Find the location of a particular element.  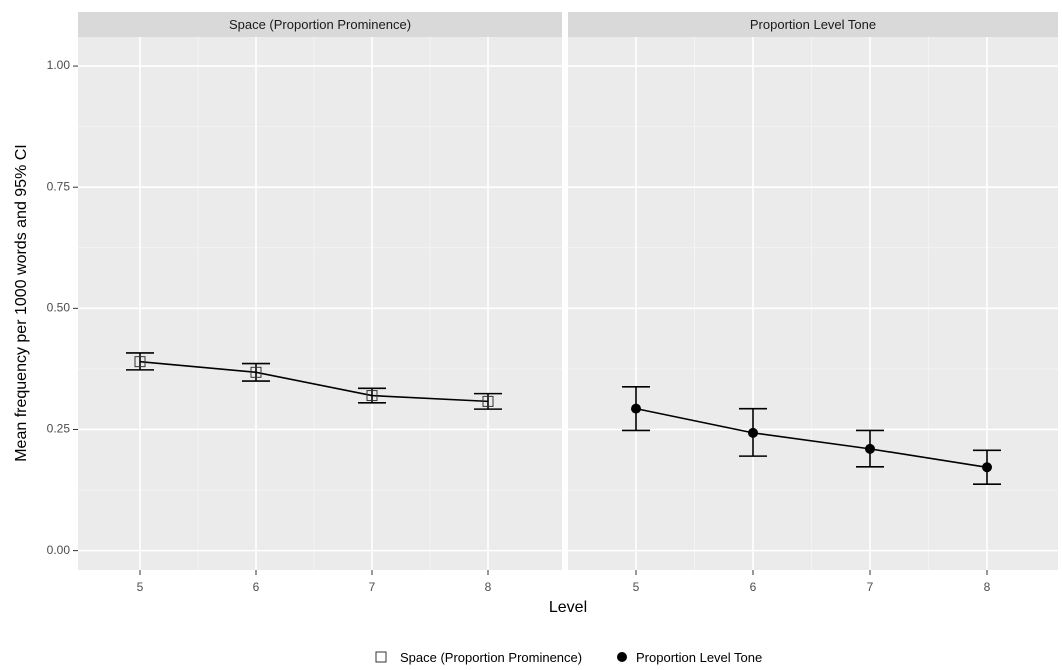

facet-title-right: Proportion Level Tone is located at coordinates (813, 24).